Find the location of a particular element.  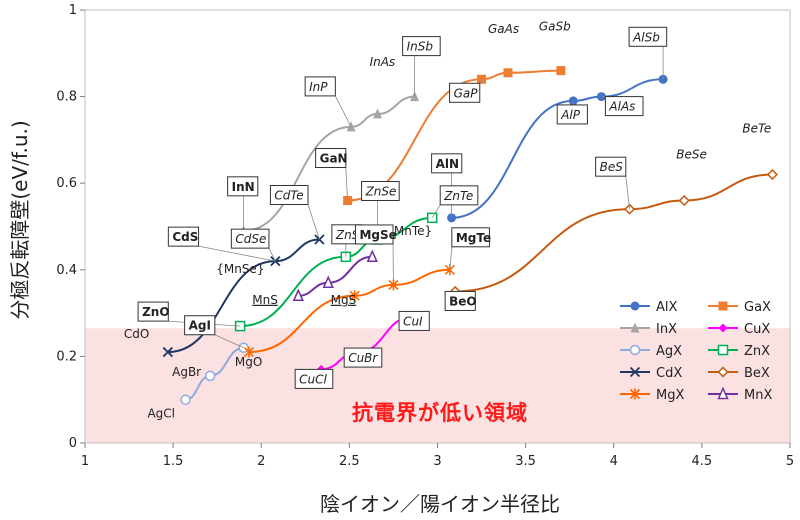

annotation-cdo: CdO is located at coordinates (136, 334).